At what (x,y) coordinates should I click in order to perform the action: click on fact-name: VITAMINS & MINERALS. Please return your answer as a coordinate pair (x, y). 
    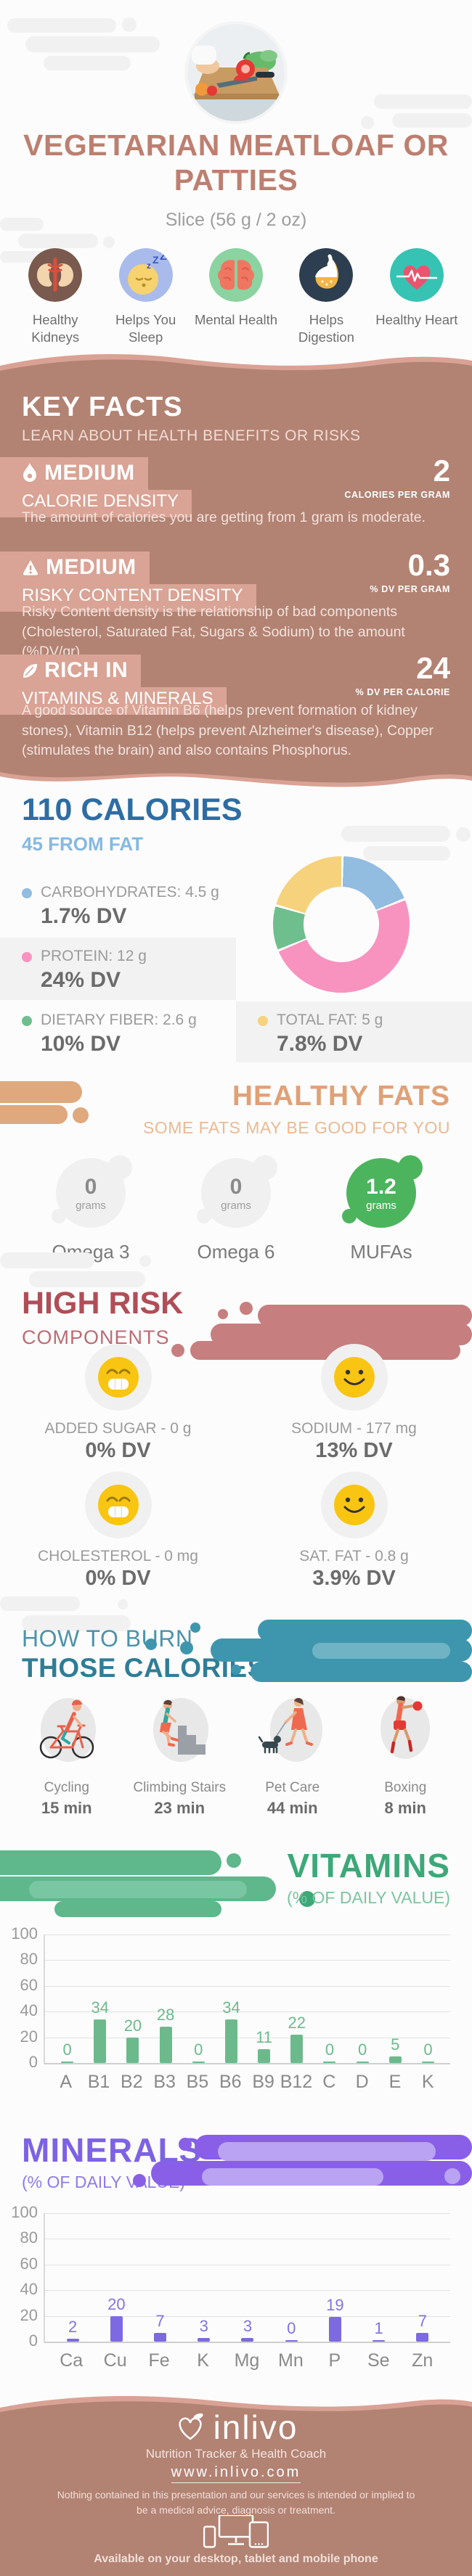
    Looking at the image, I should click on (113, 701).